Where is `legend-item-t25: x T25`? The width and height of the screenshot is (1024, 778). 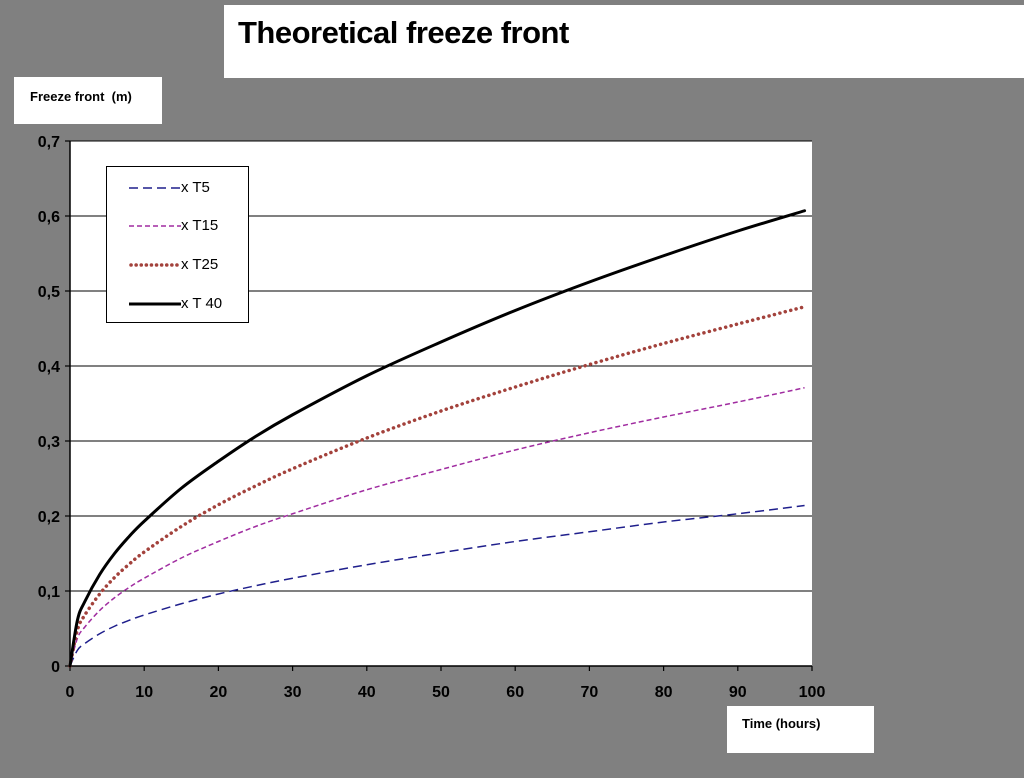 legend-item-t25: x T25 is located at coordinates (187, 264).